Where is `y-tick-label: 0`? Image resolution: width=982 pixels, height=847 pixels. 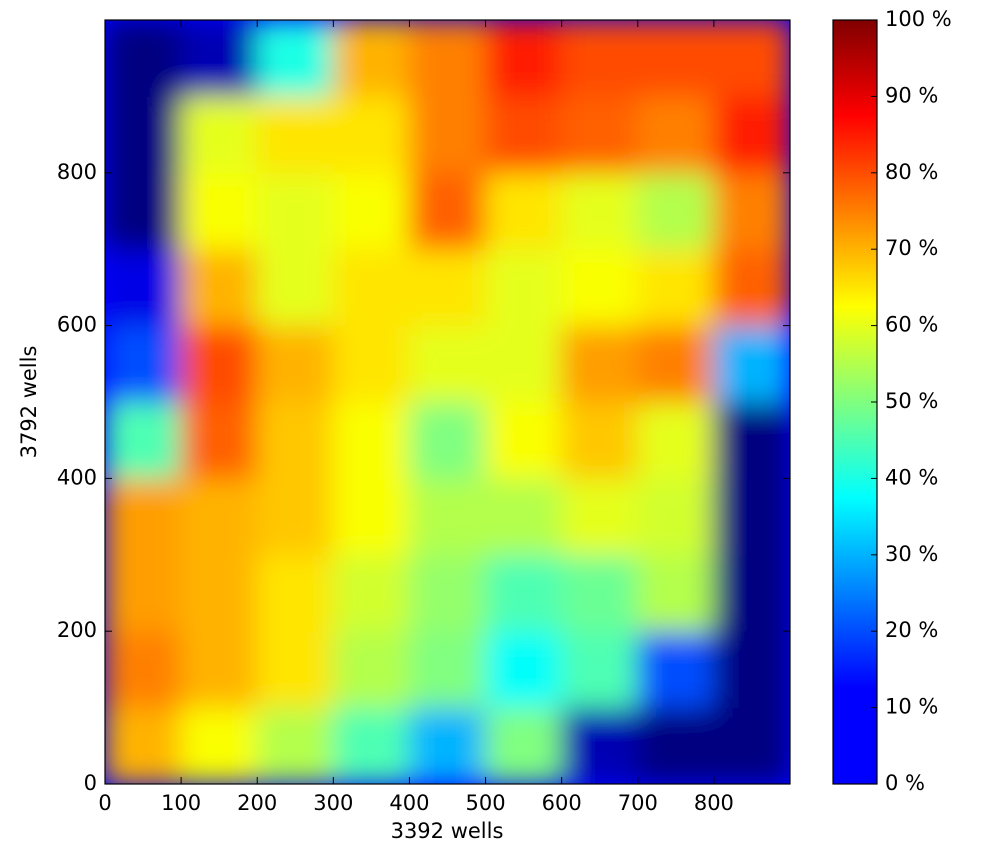 y-tick-label: 0 is located at coordinates (90, 783).